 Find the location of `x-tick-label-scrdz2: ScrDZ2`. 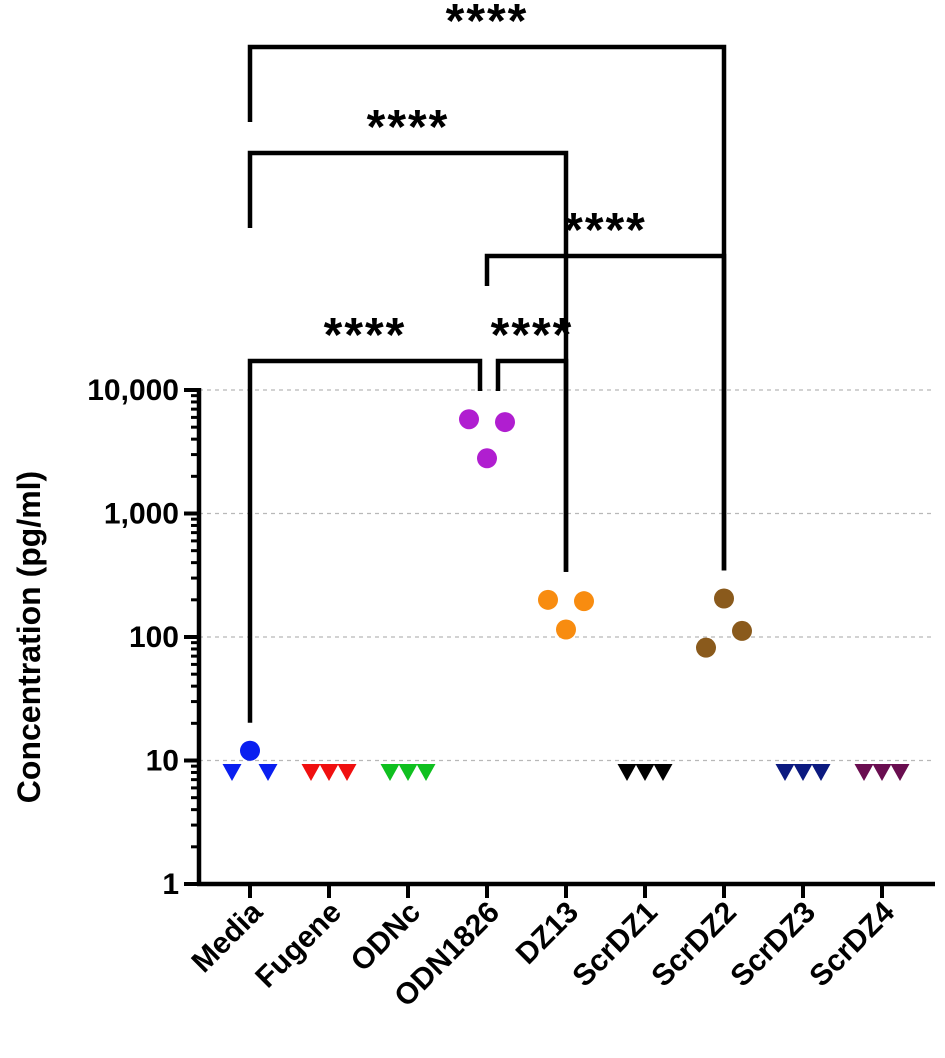

x-tick-label-scrdz2: ScrDZ2 is located at coordinates (694, 945).